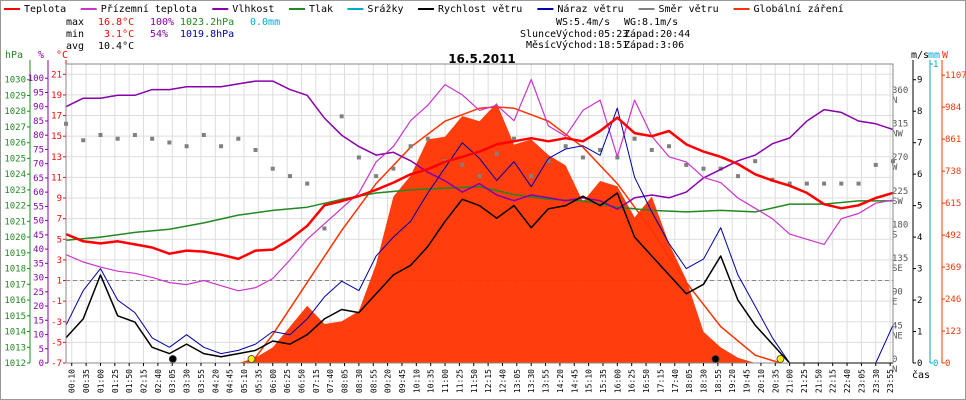  What do you see at coordinates (59, 199) in the screenshot?
I see `axis-temperature-label-8: 9` at bounding box center [59, 199].